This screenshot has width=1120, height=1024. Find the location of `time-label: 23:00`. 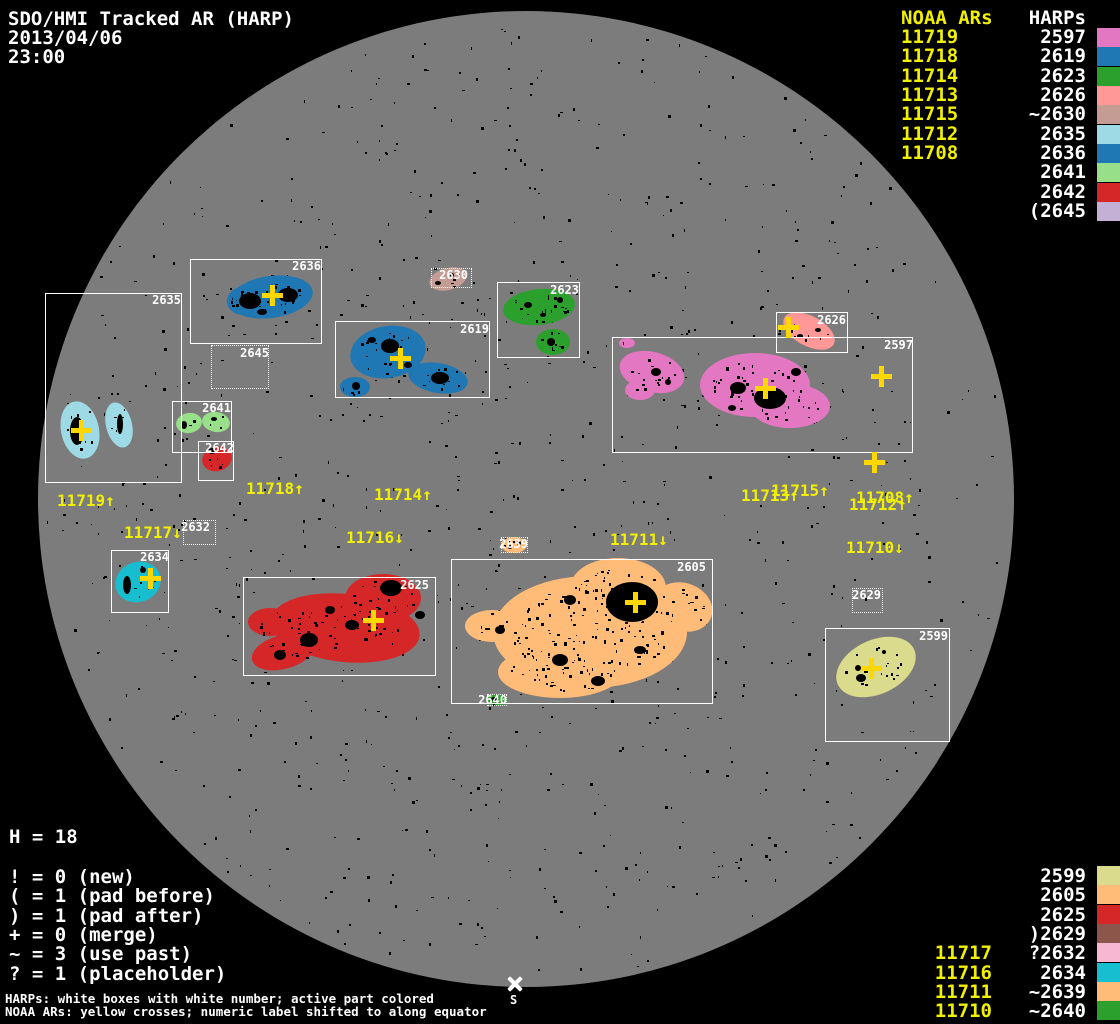

time-label: 23:00 is located at coordinates (37, 57).